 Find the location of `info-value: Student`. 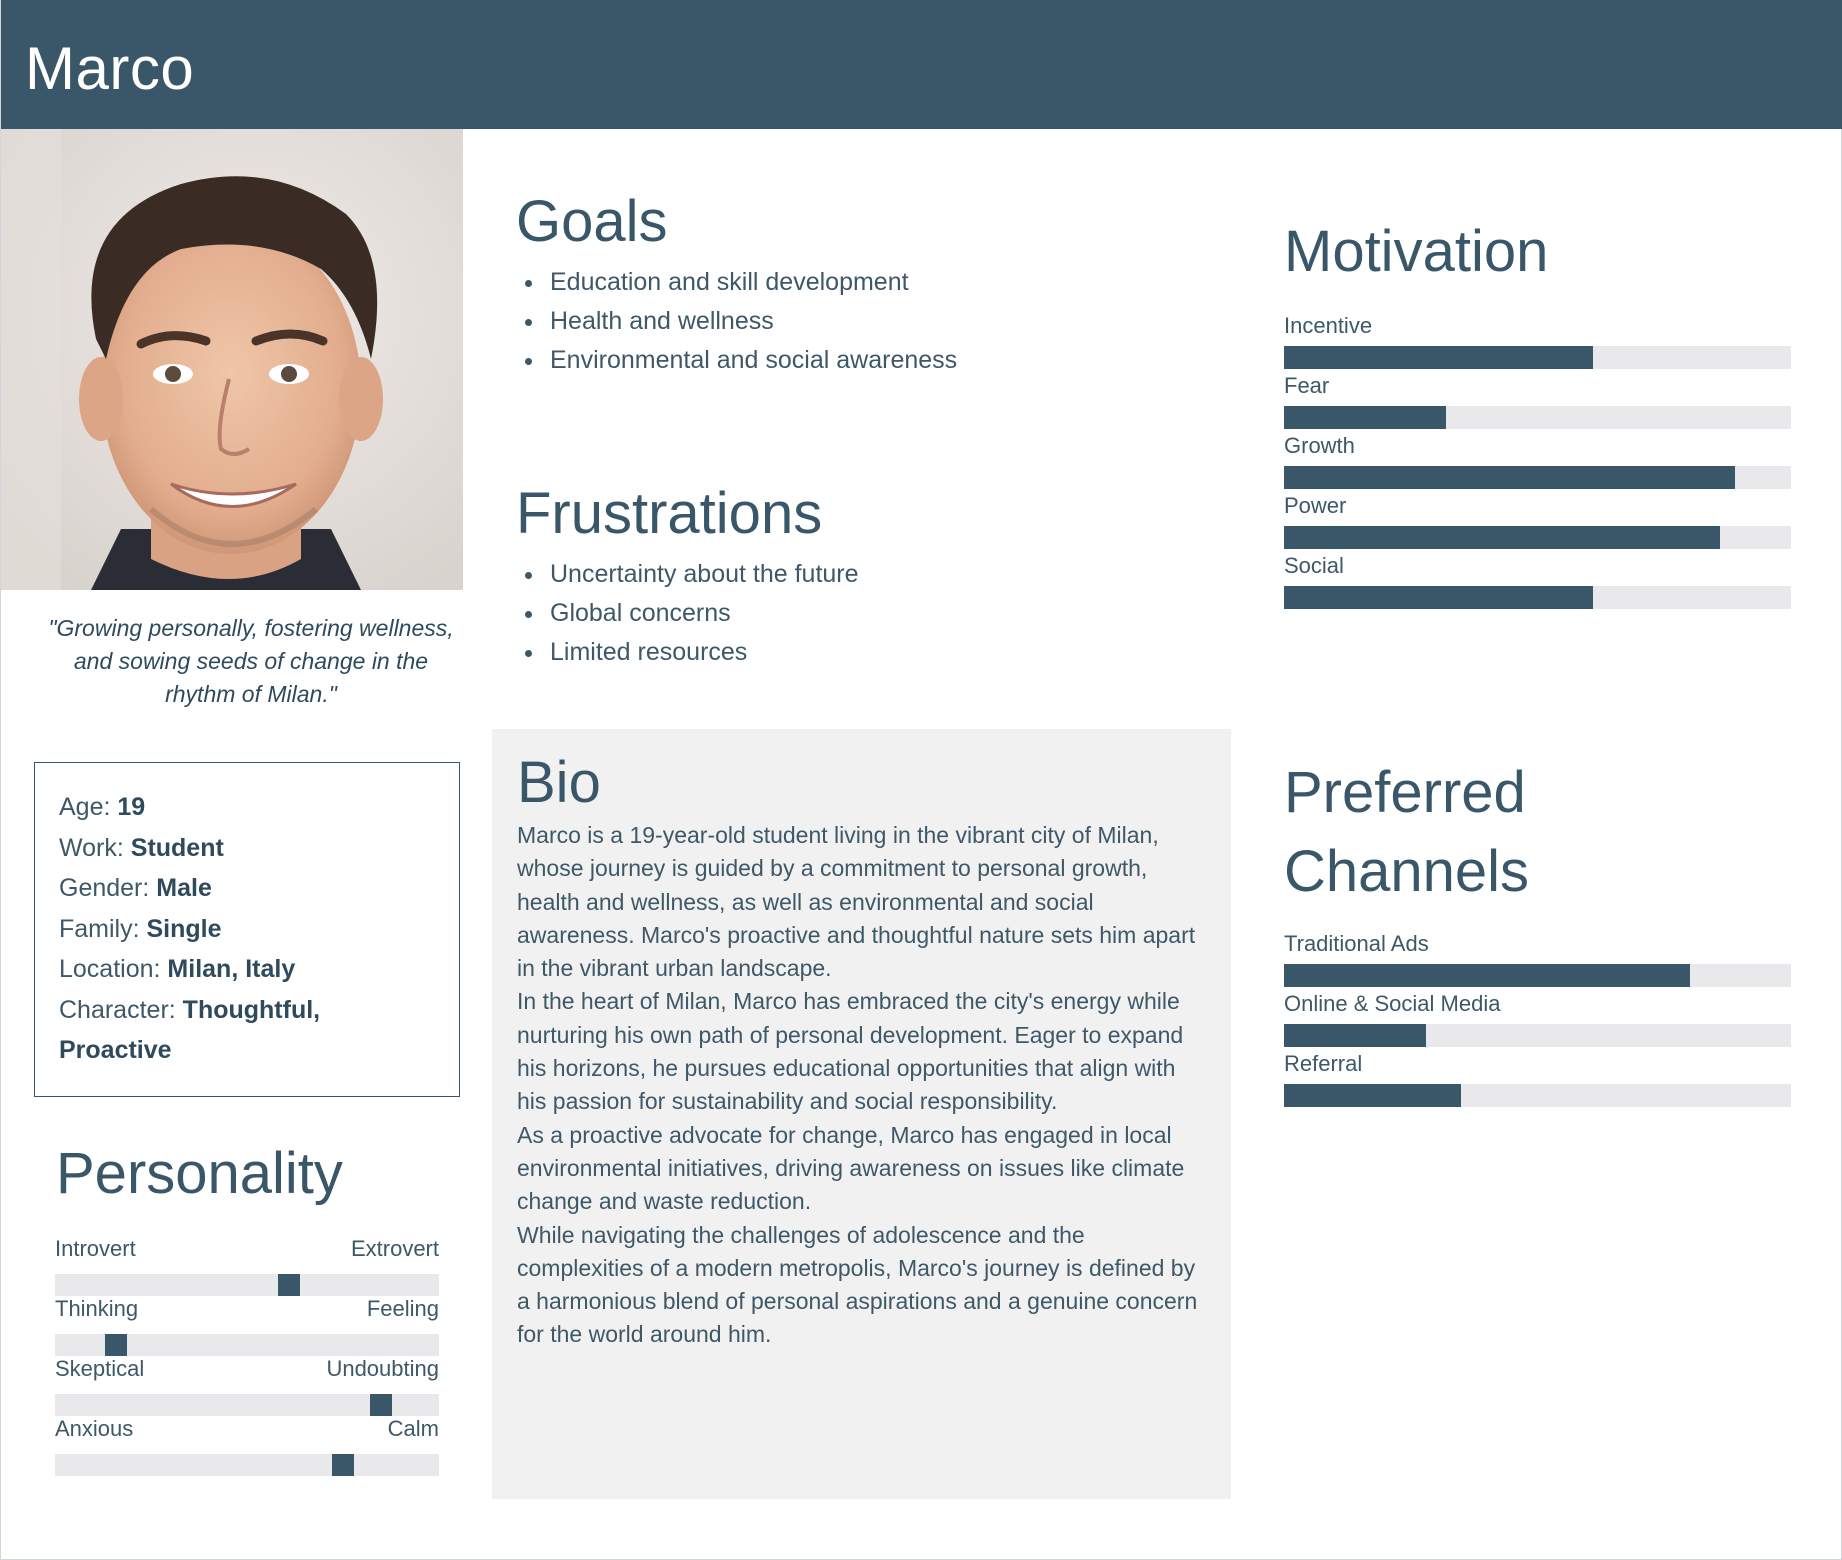

info-value: Student is located at coordinates (177, 847).